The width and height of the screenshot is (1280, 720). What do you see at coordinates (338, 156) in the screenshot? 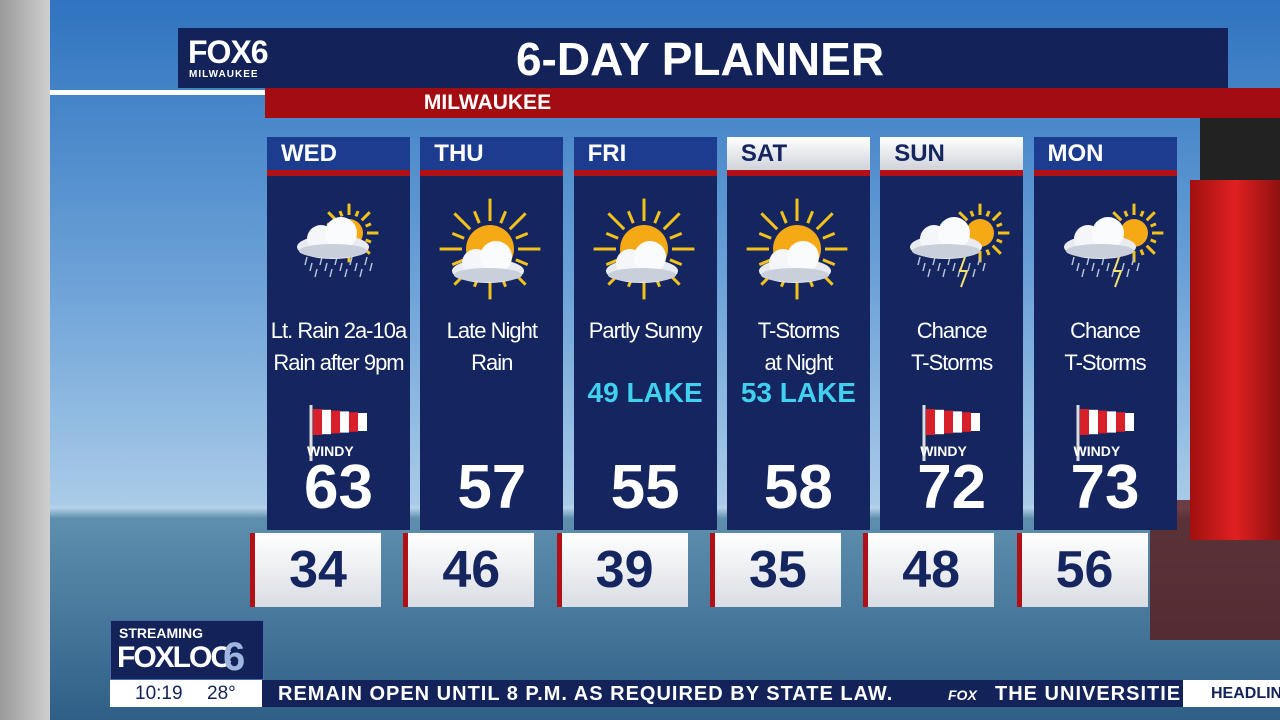
I see `day-name: WED` at bounding box center [338, 156].